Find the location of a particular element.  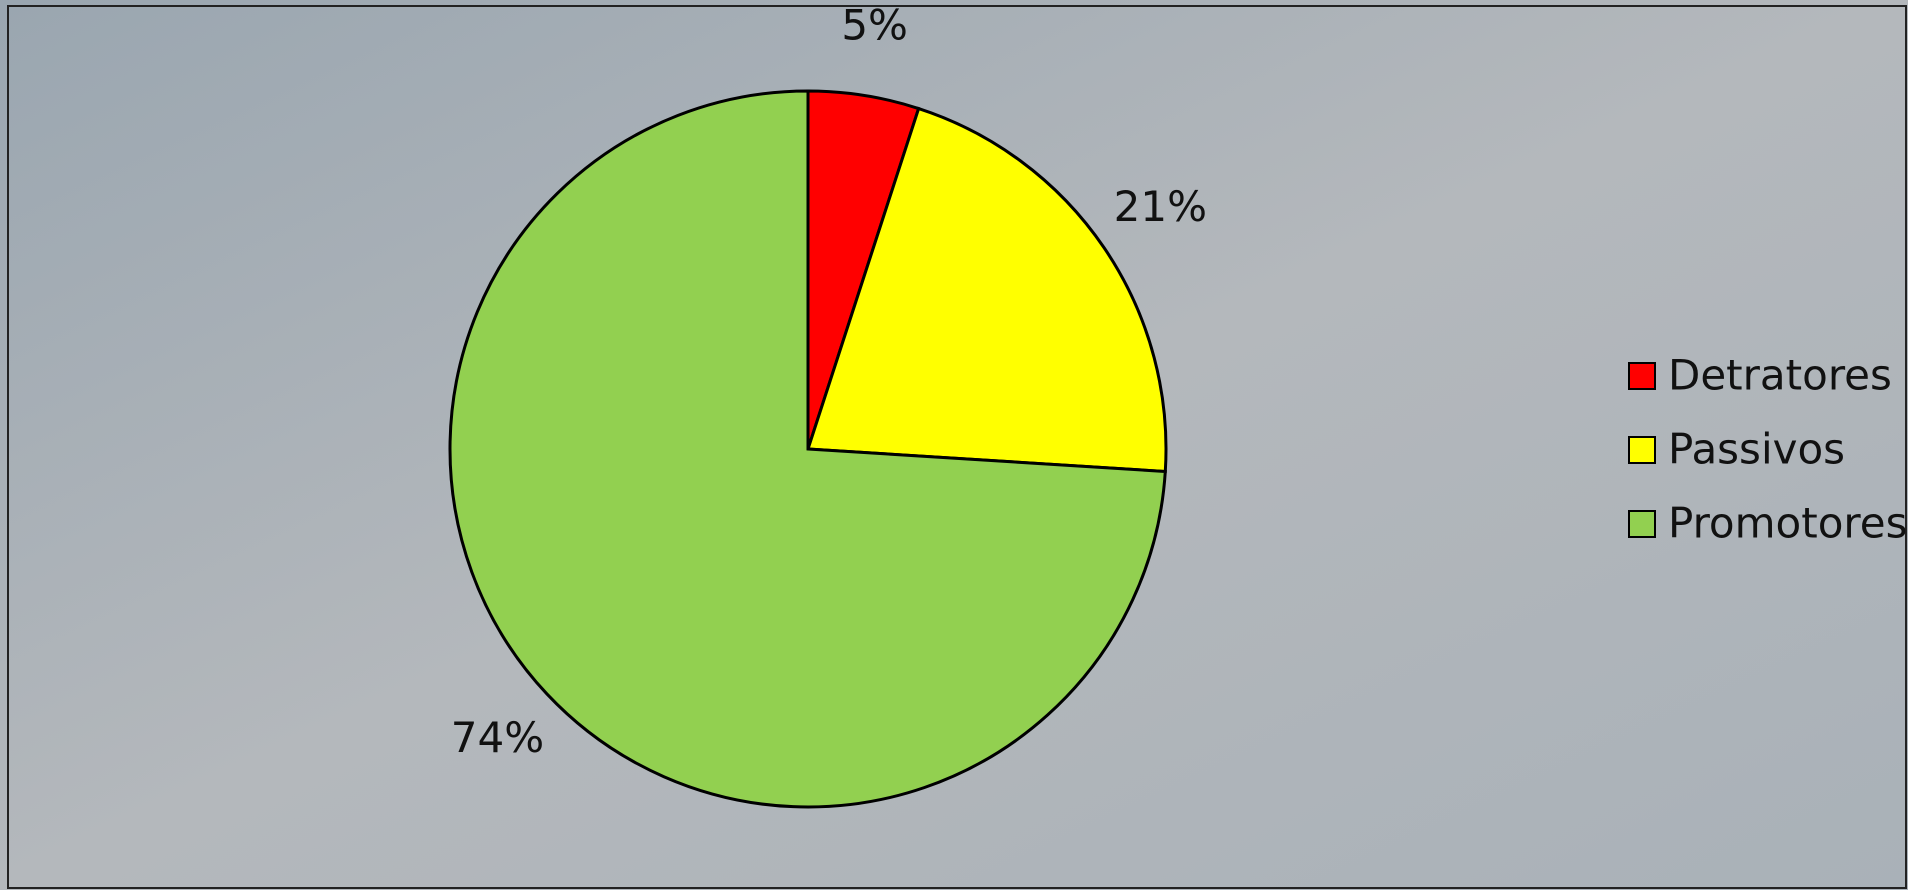

data-label: 74% is located at coordinates (497, 737).